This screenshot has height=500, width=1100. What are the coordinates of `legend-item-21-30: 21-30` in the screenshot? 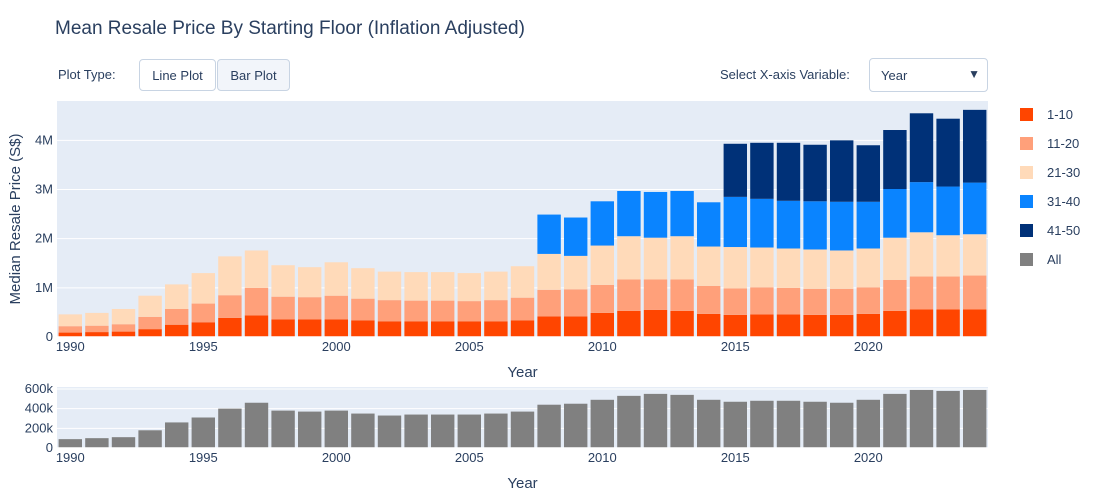 It's located at (1050, 172).